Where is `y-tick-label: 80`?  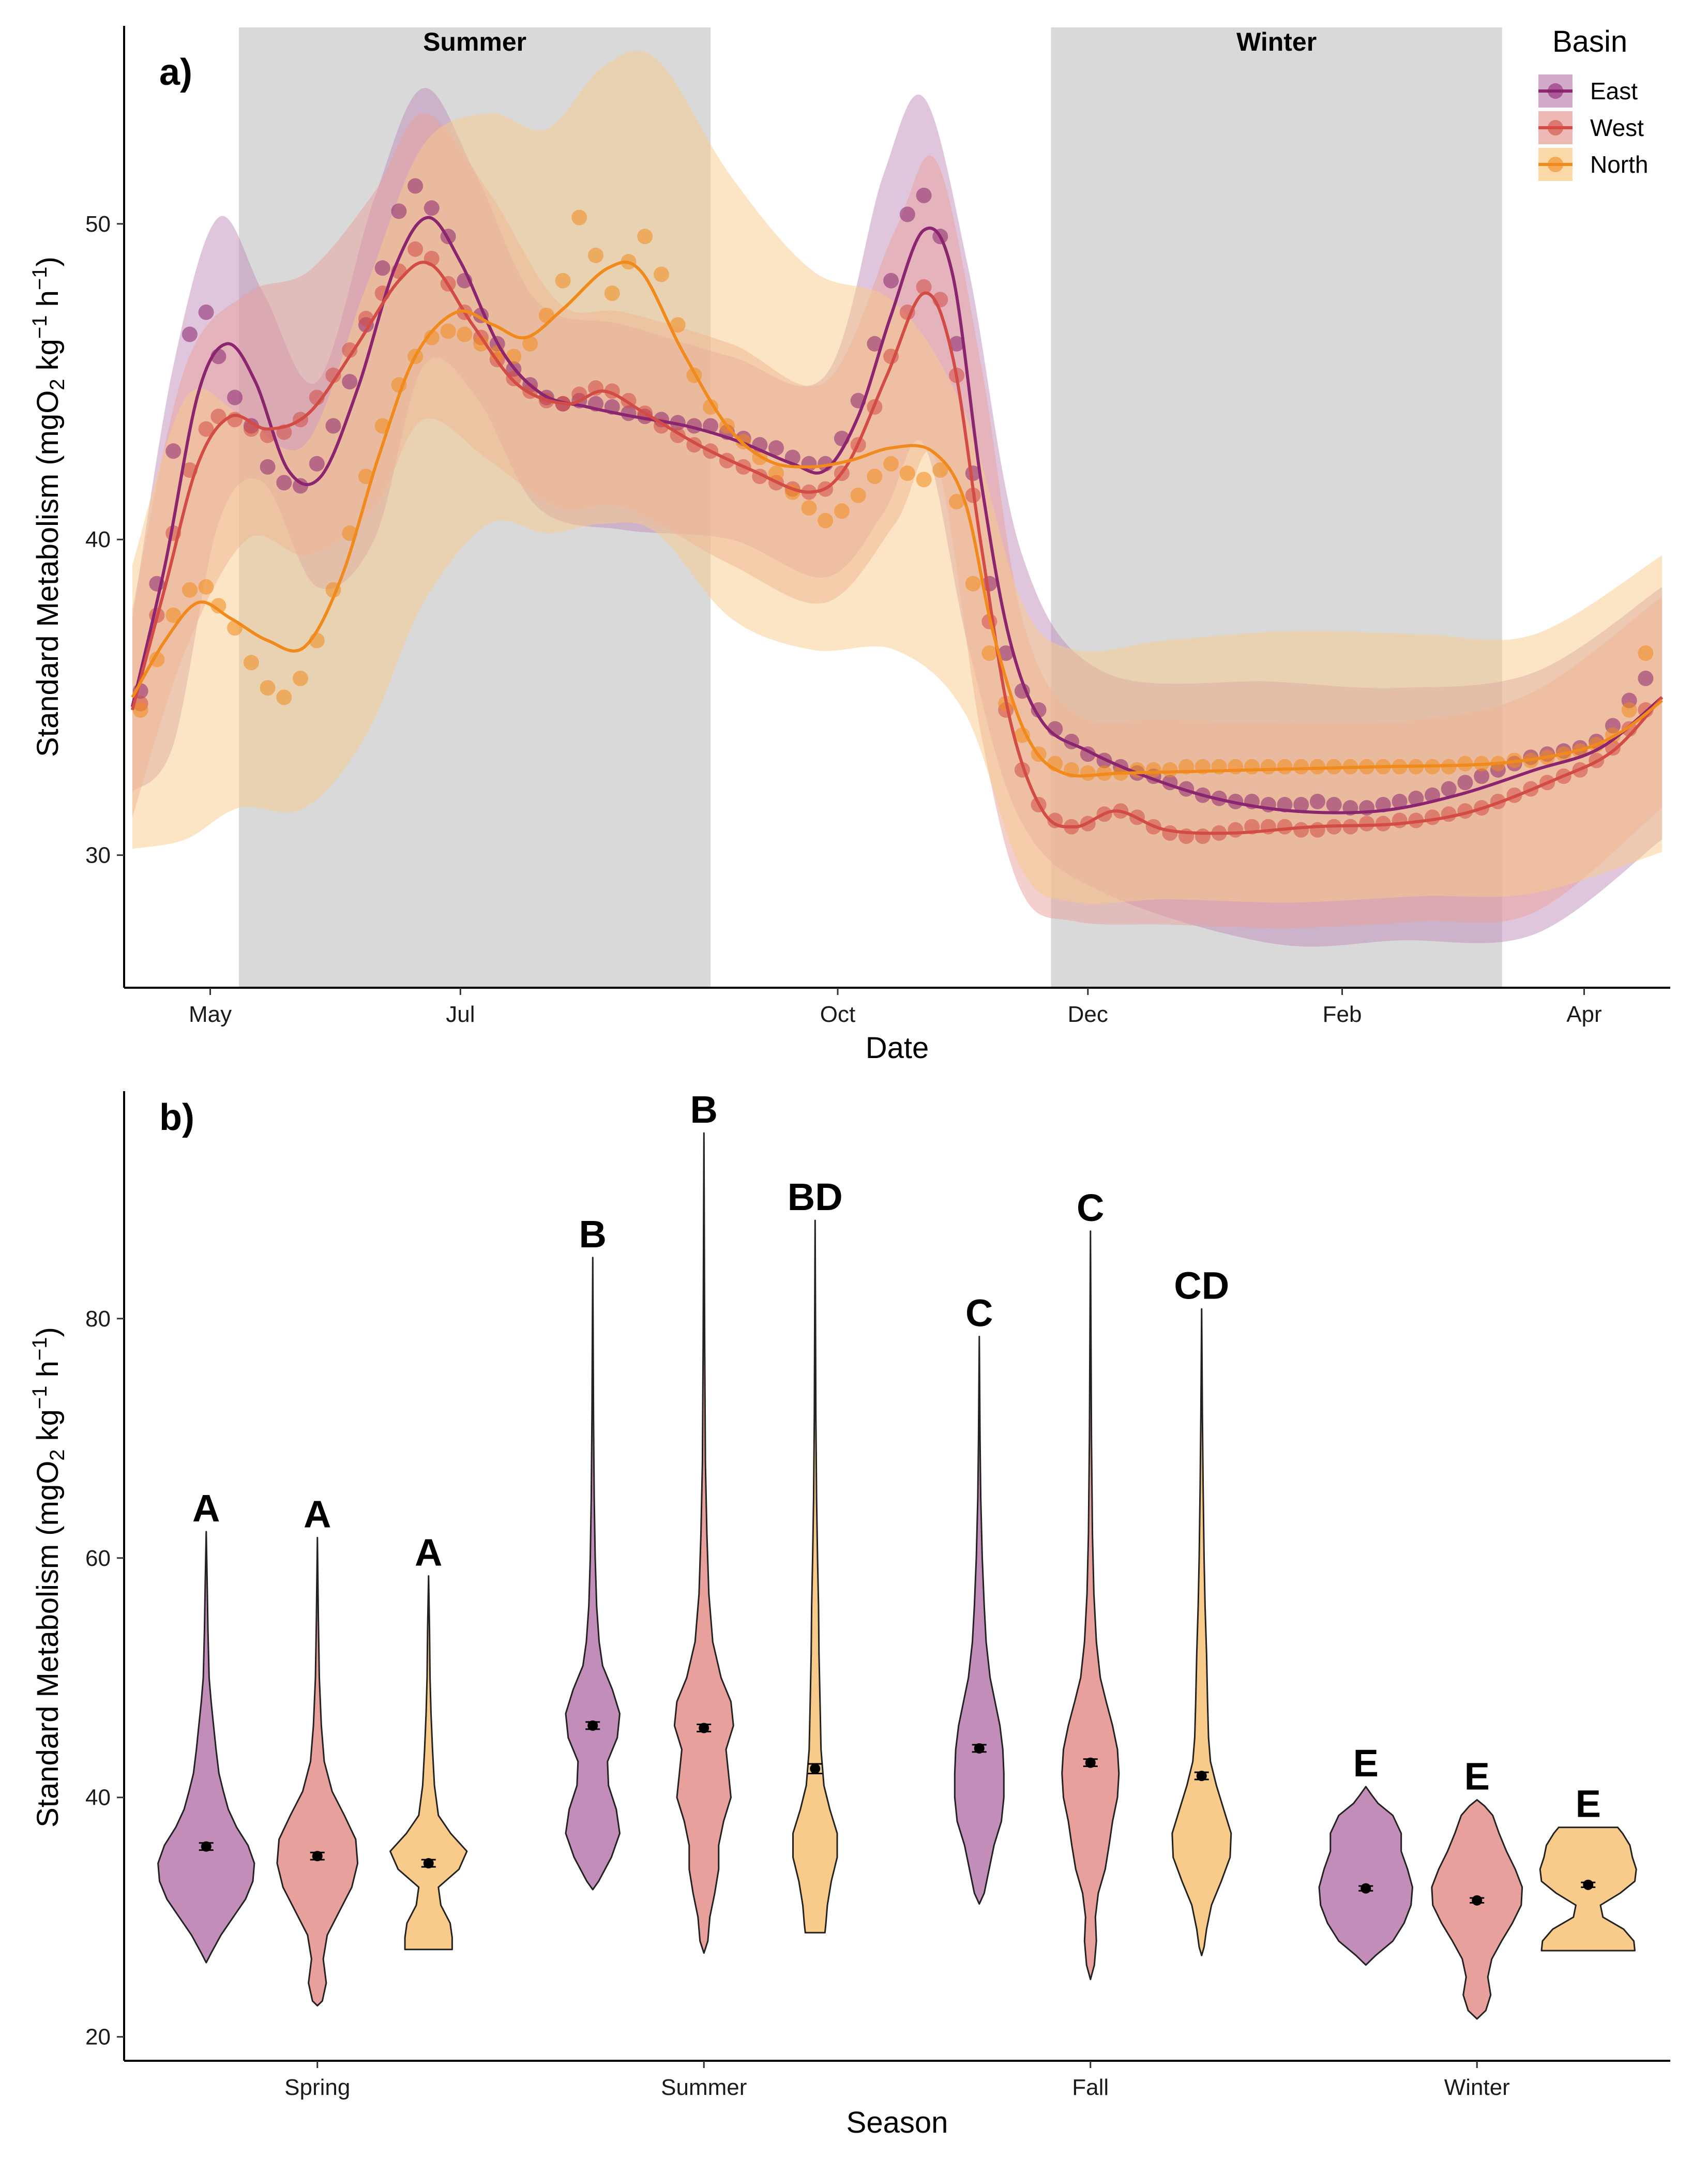 y-tick-label: 80 is located at coordinates (98, 1319).